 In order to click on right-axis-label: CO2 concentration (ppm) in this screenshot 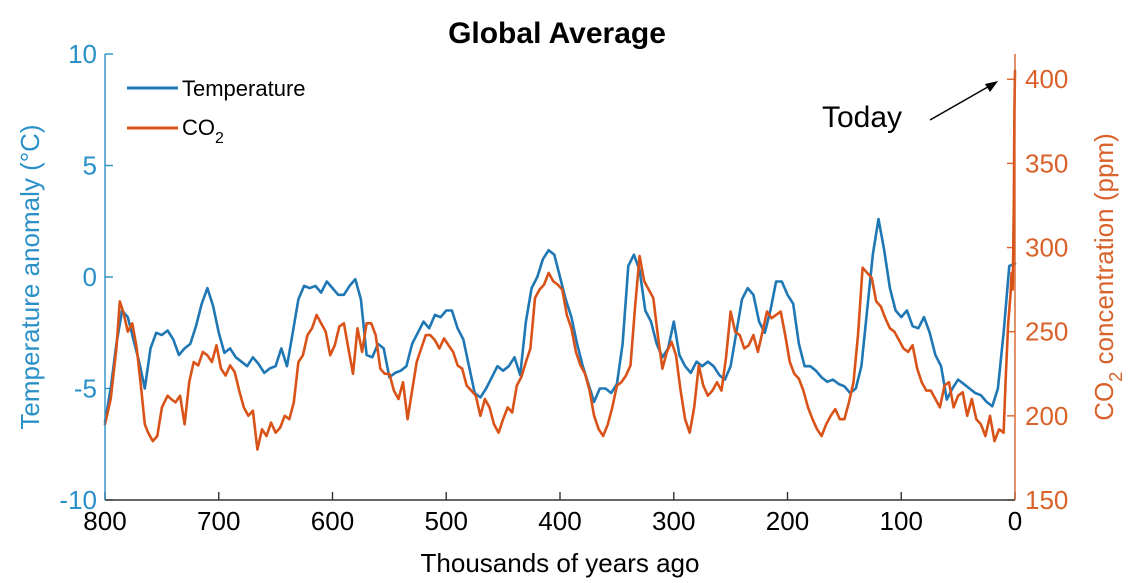, I will do `click(1107, 276)`.